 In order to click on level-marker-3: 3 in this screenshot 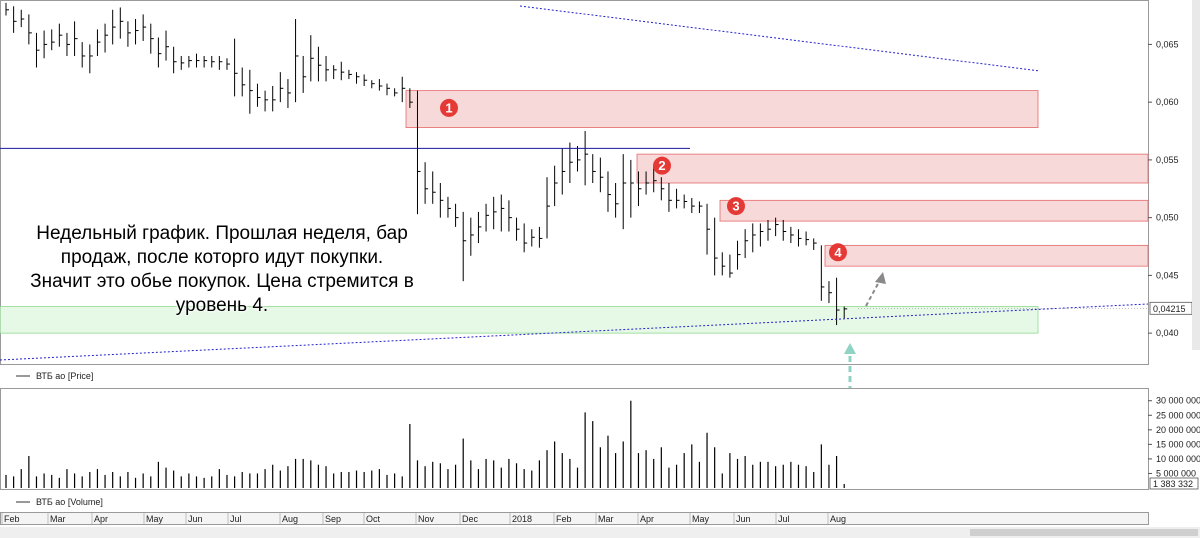, I will do `click(736, 206)`.